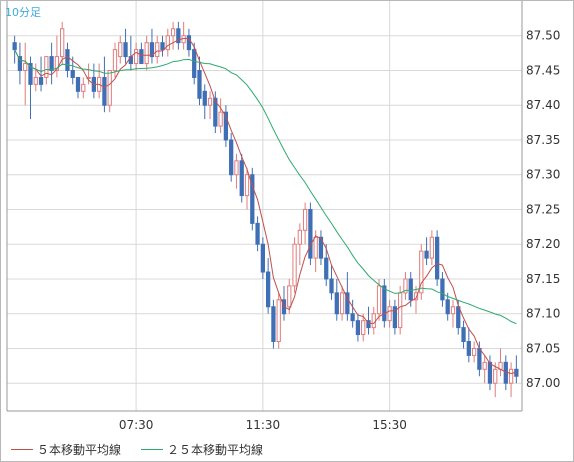 This screenshot has width=574, height=462. I want to click on y-tick-label: 87.15, so click(543, 279).